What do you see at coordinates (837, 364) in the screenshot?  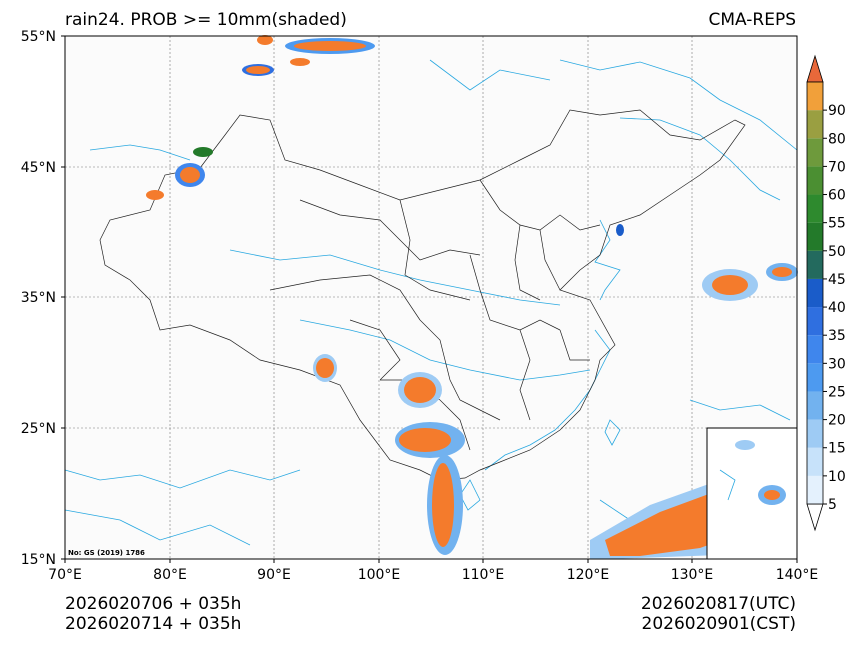 I see `colorbar-tick-label: 30` at bounding box center [837, 364].